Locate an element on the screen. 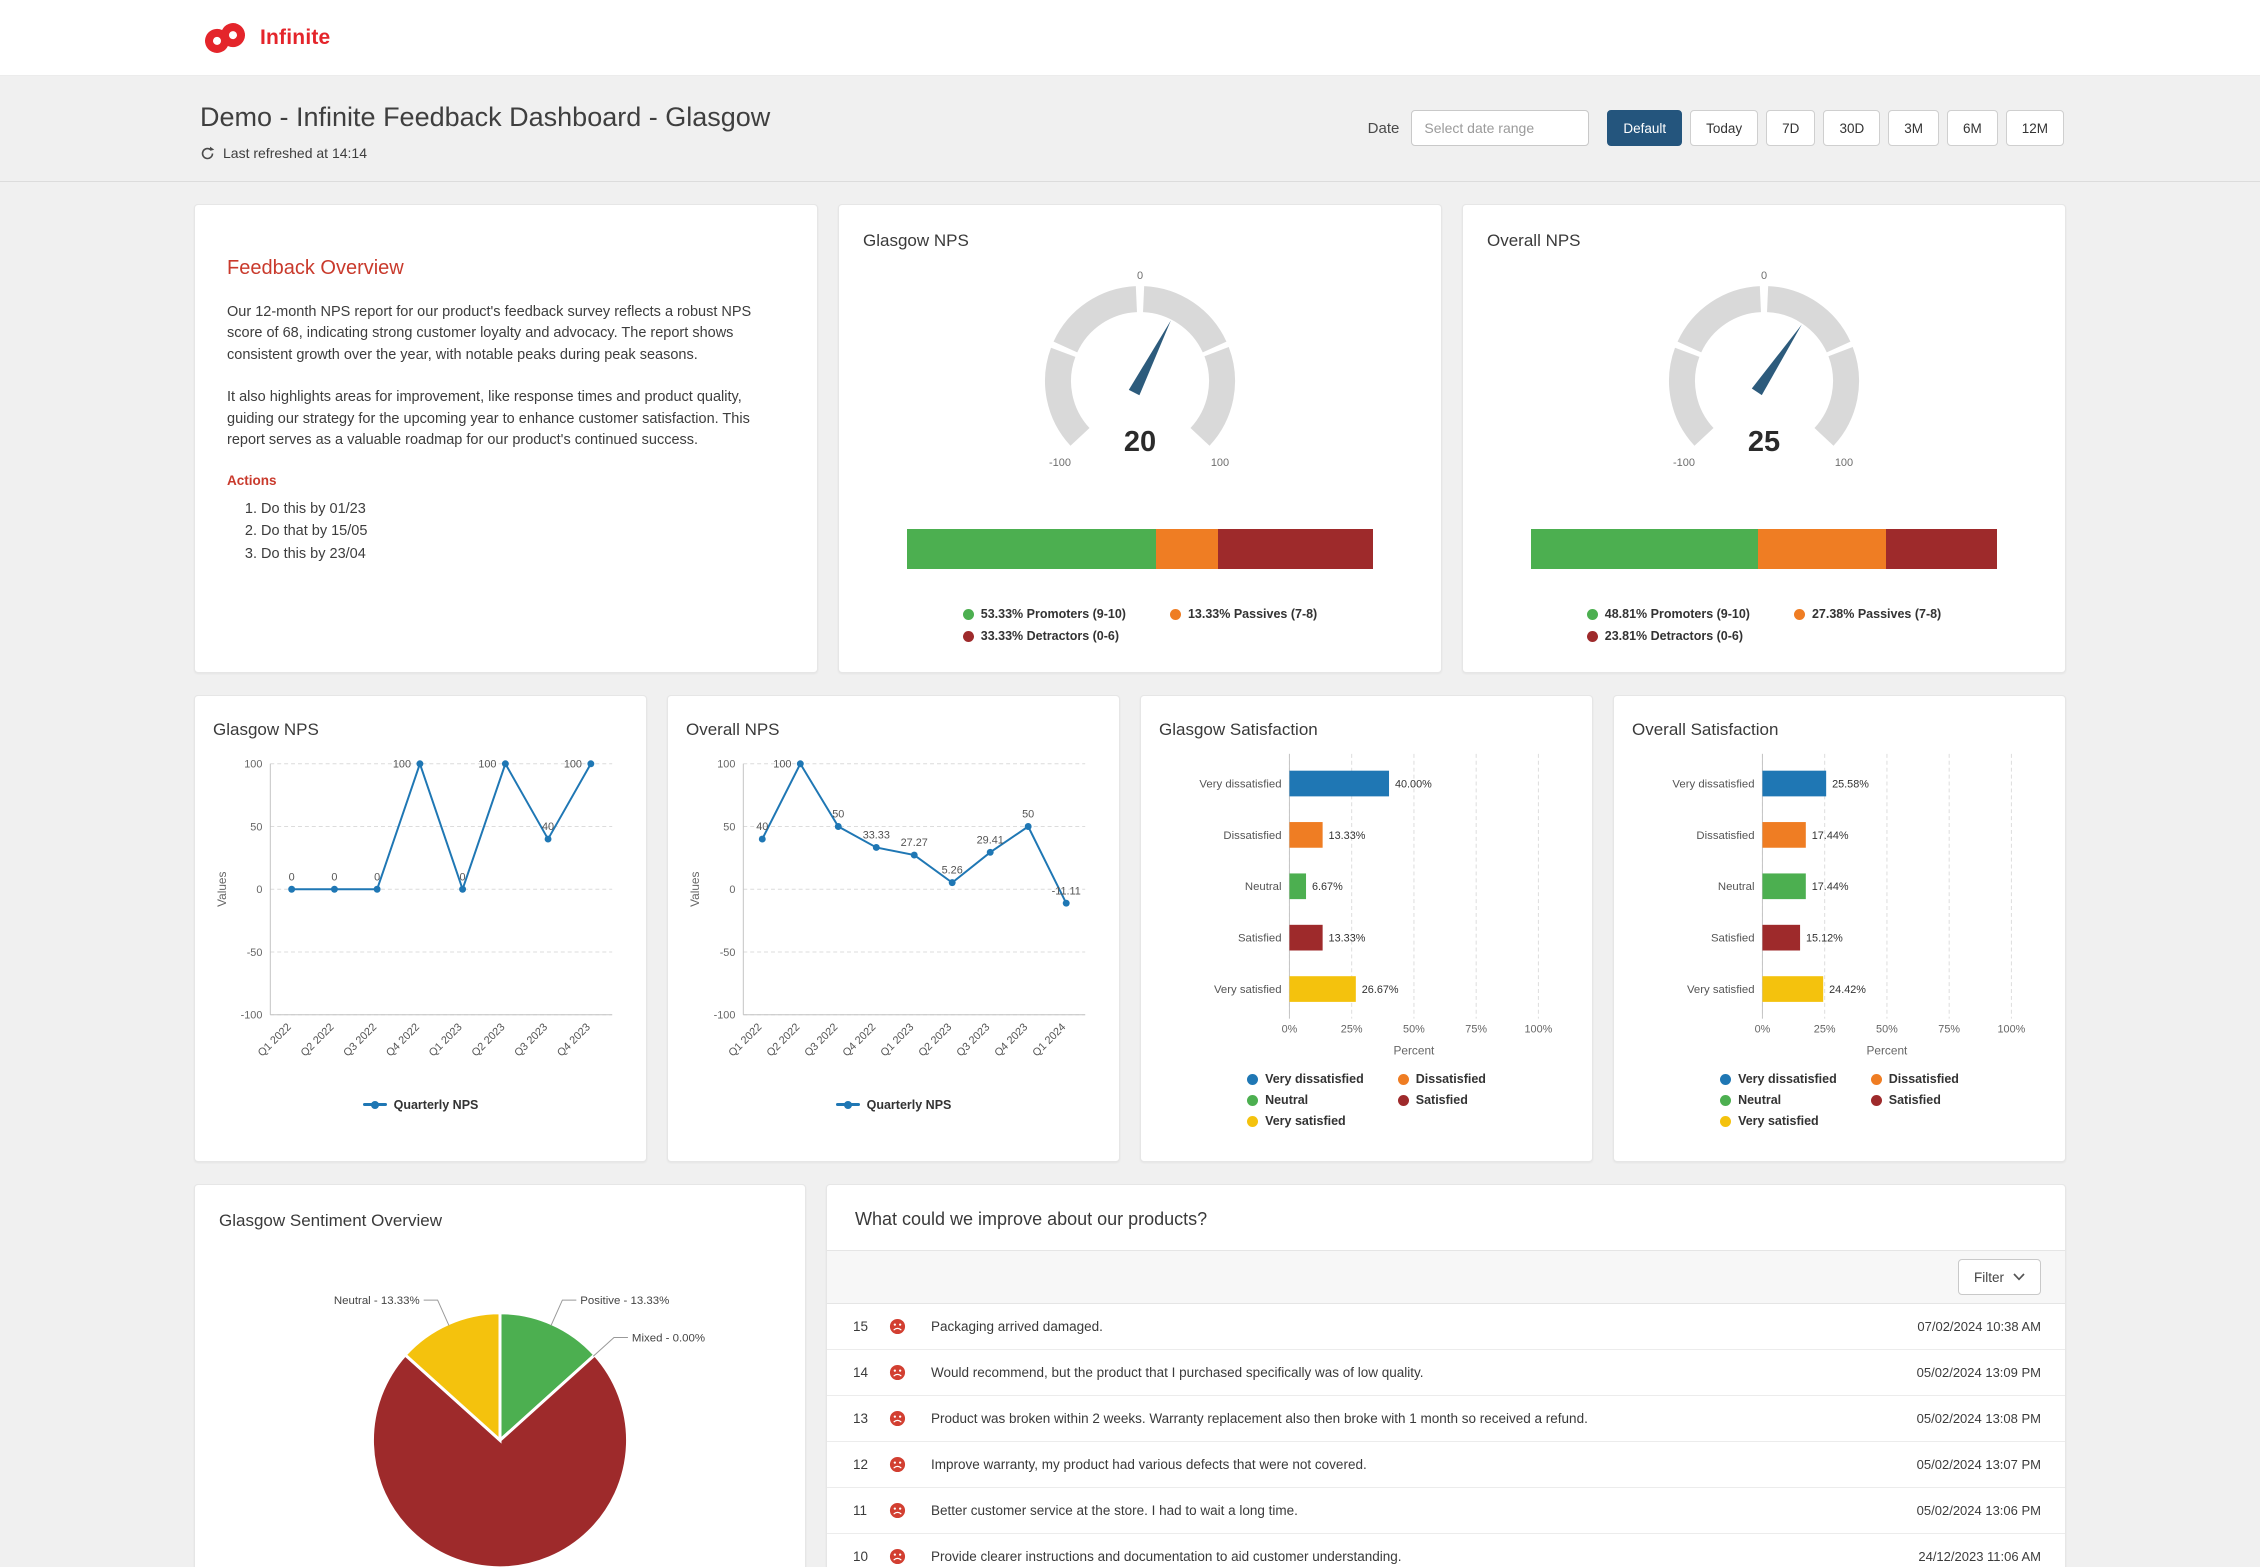 The width and height of the screenshot is (2260, 1567). svg-text: Q1 2022 is located at coordinates (745, 1040).